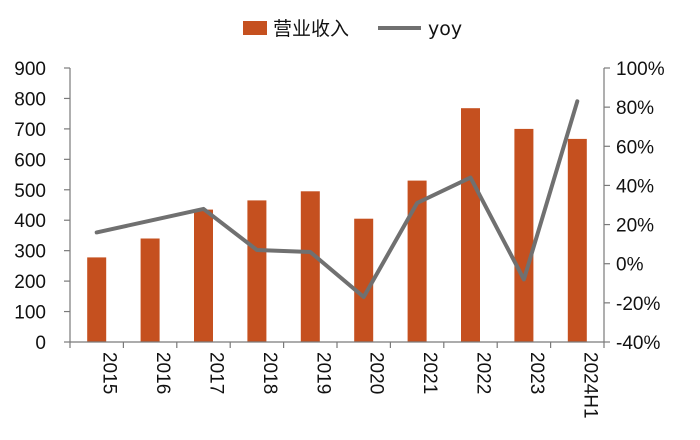 This screenshot has width=700, height=440. What do you see at coordinates (30, 191) in the screenshot?
I see `left-tick-label: 500` at bounding box center [30, 191].